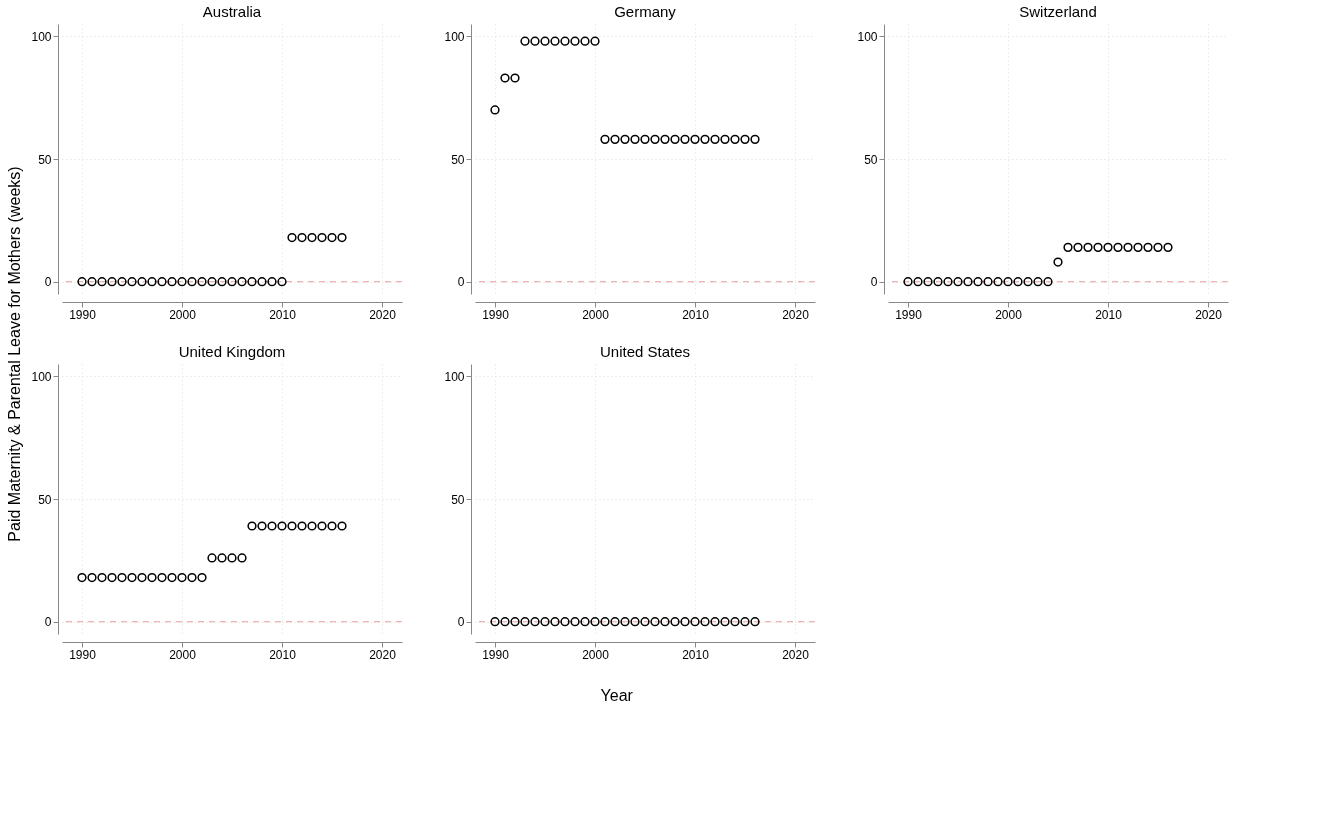 Image resolution: width=1317 pixels, height=838 pixels. What do you see at coordinates (645, 11) in the screenshot?
I see `chart-title: Germany` at bounding box center [645, 11].